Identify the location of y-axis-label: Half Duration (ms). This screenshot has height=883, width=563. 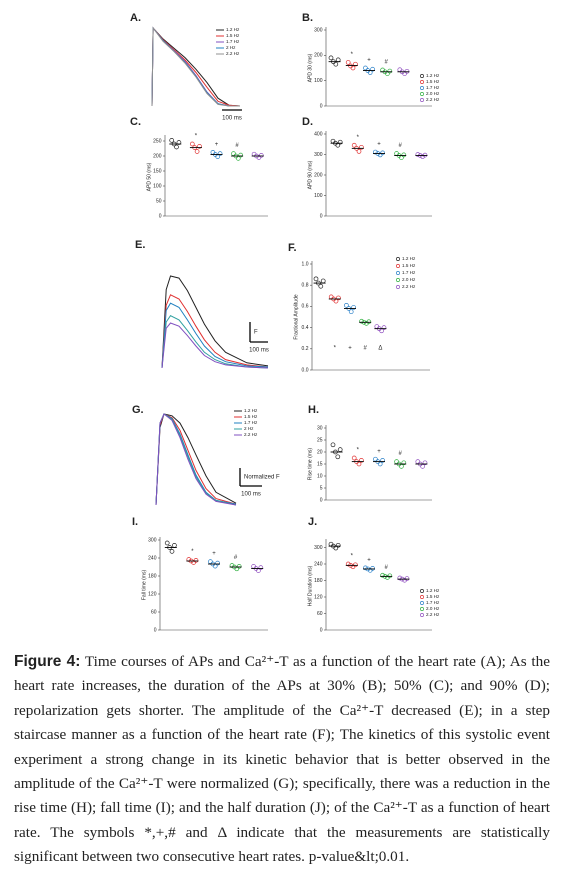
(310, 585).